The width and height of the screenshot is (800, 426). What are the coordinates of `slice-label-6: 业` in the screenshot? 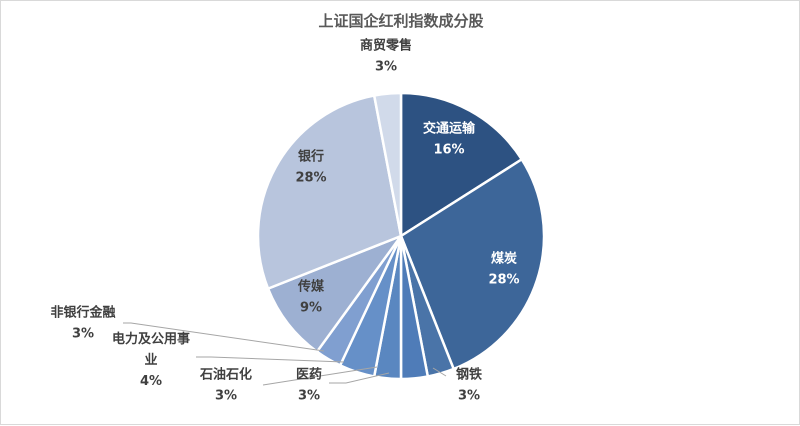 It's located at (150, 360).